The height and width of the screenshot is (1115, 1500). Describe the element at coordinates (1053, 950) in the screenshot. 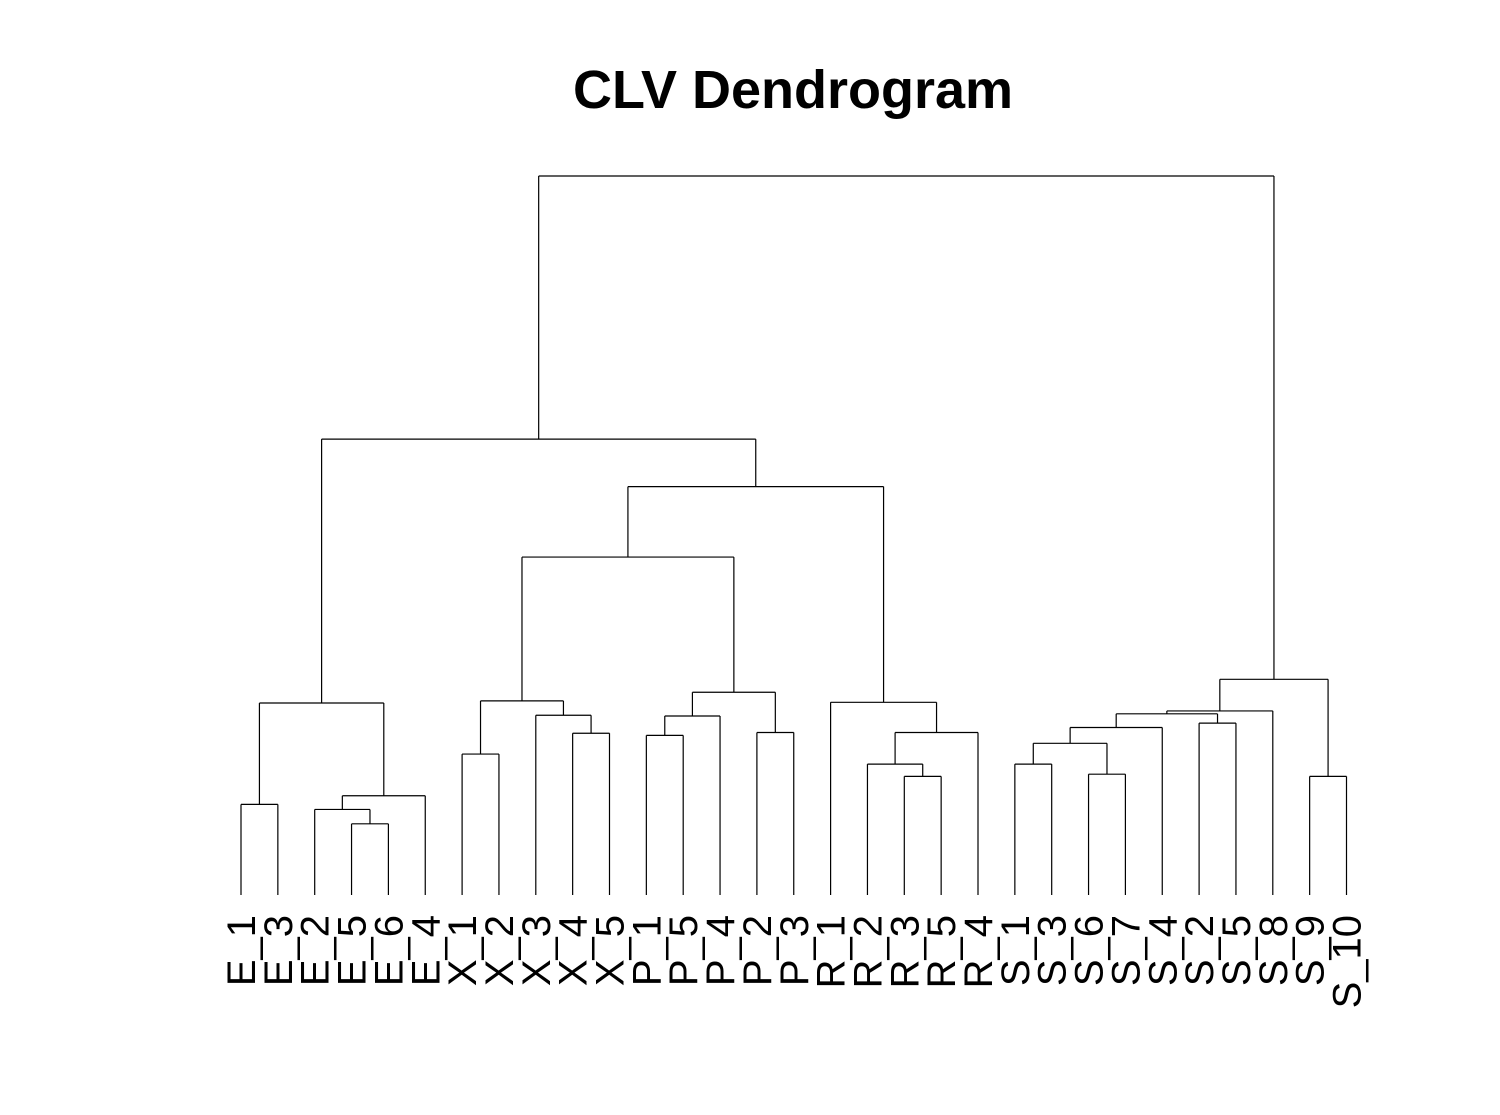

I see `leaf-label: S_3` at that location.